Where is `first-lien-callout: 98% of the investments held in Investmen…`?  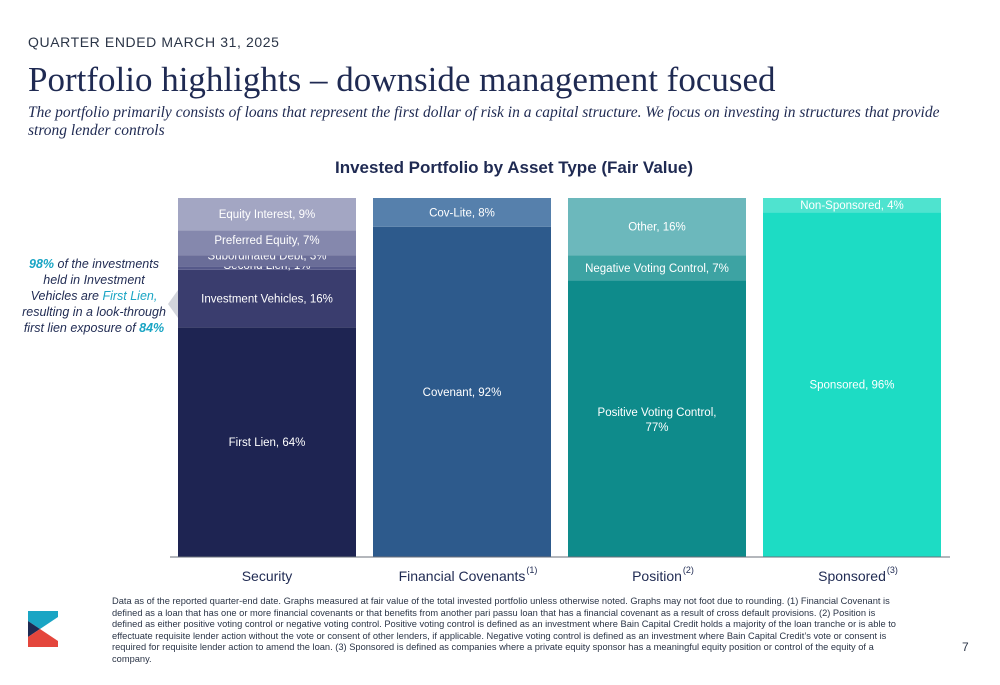 first-lien-callout: 98% of the investments held in Investmen… is located at coordinates (94, 296).